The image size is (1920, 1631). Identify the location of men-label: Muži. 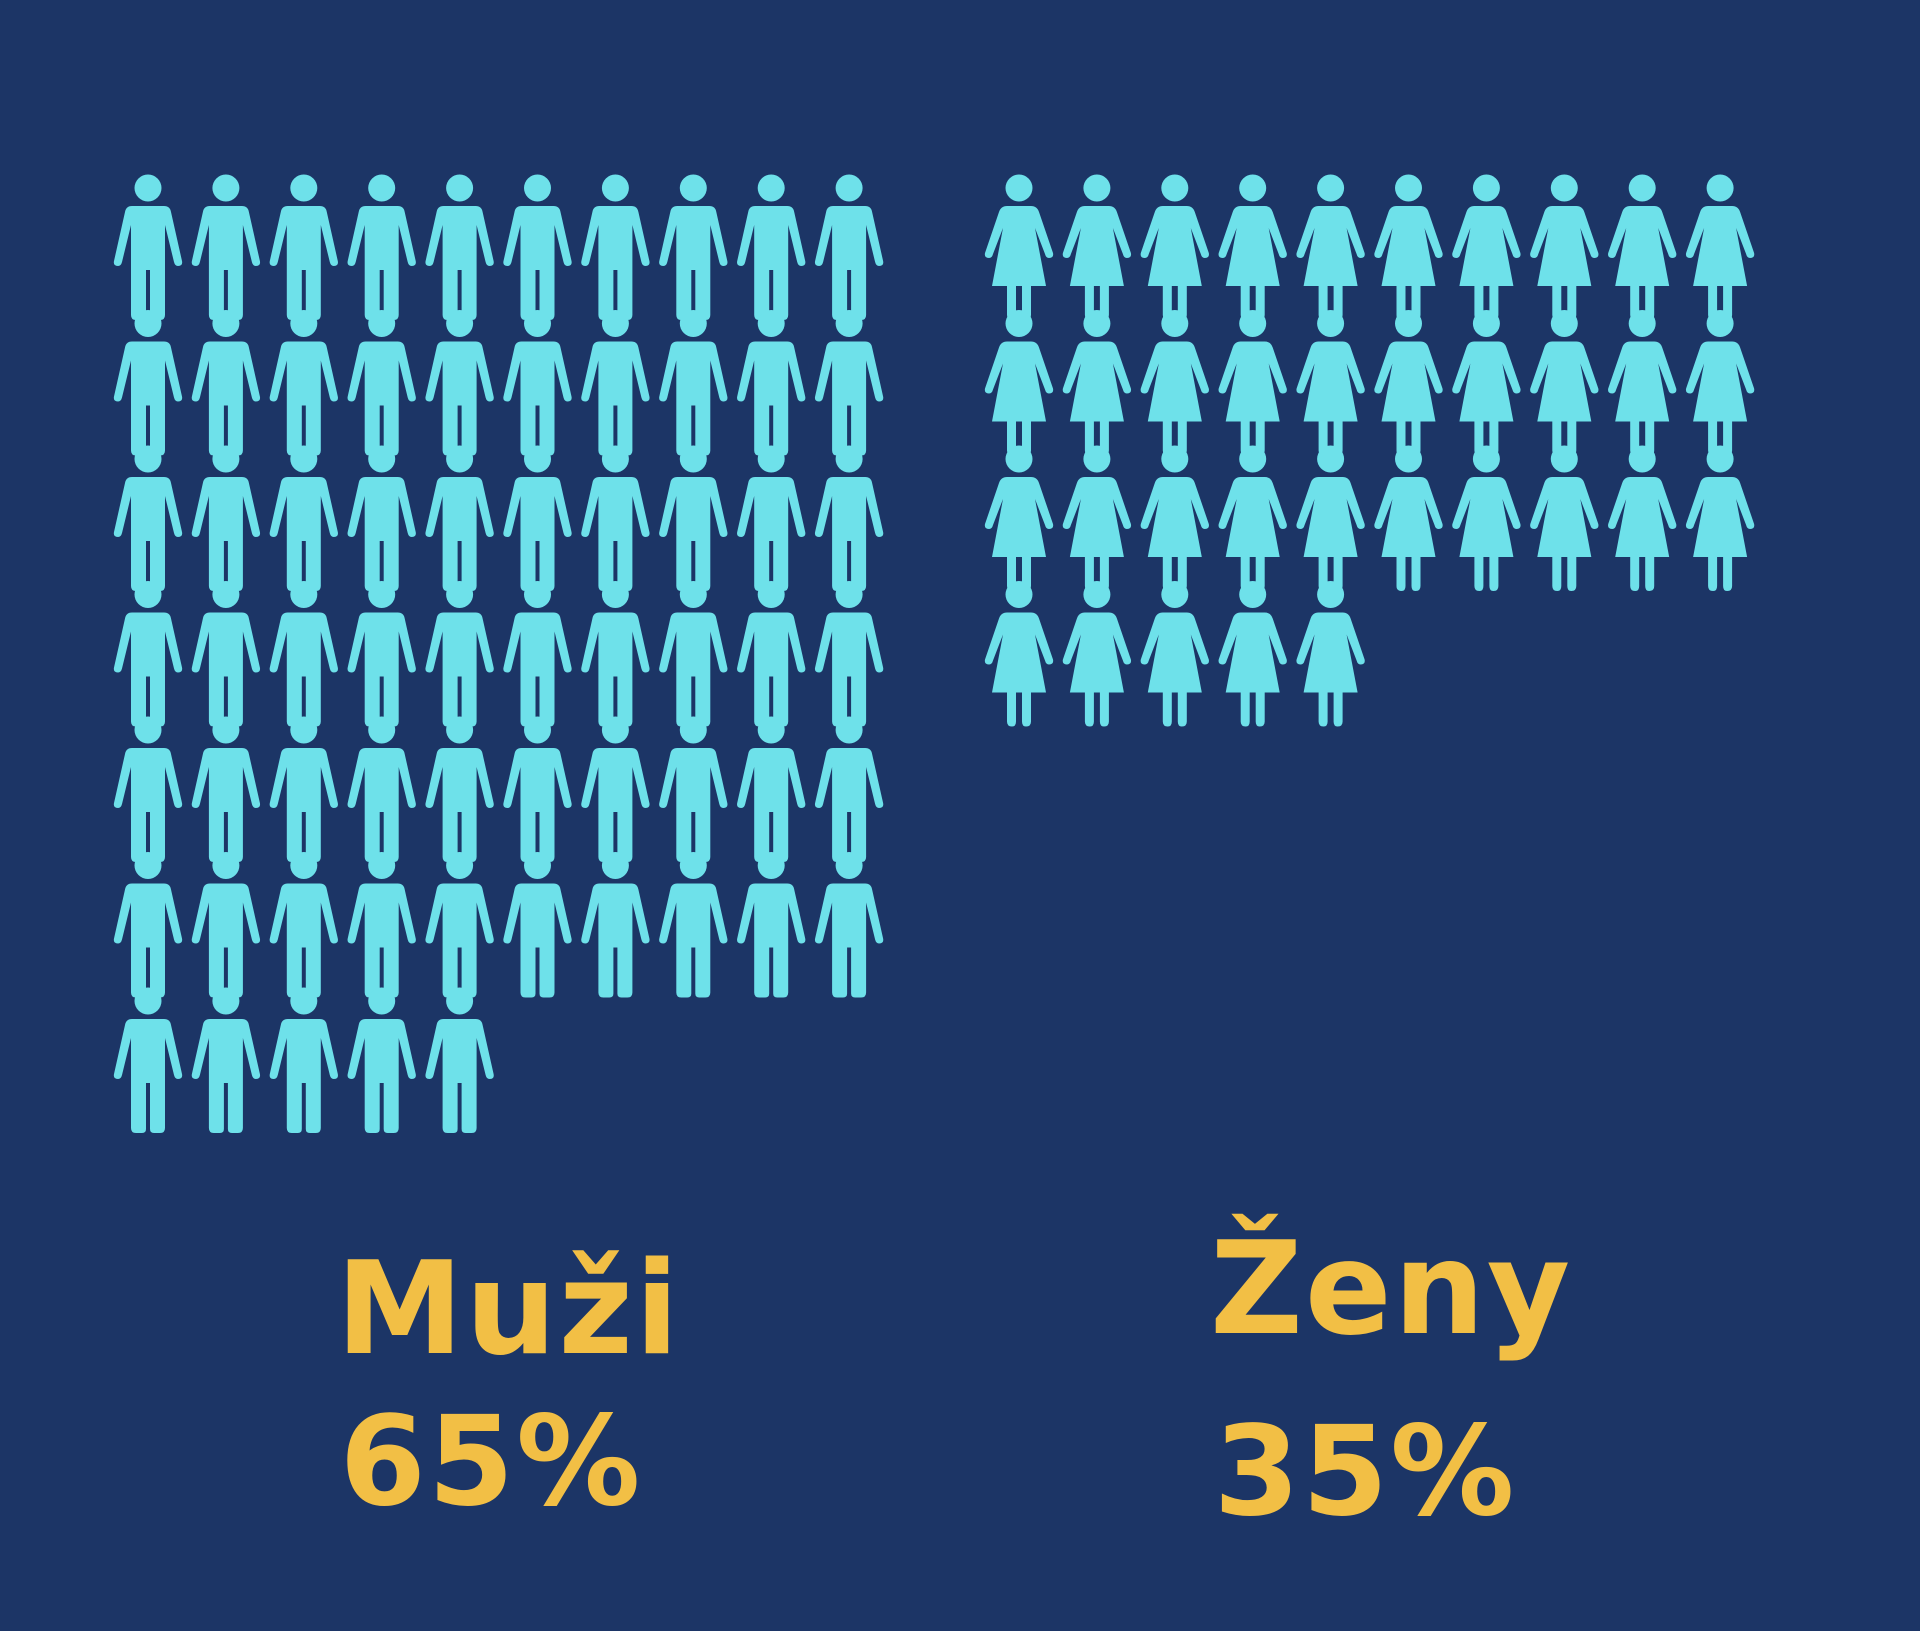
(508, 1309).